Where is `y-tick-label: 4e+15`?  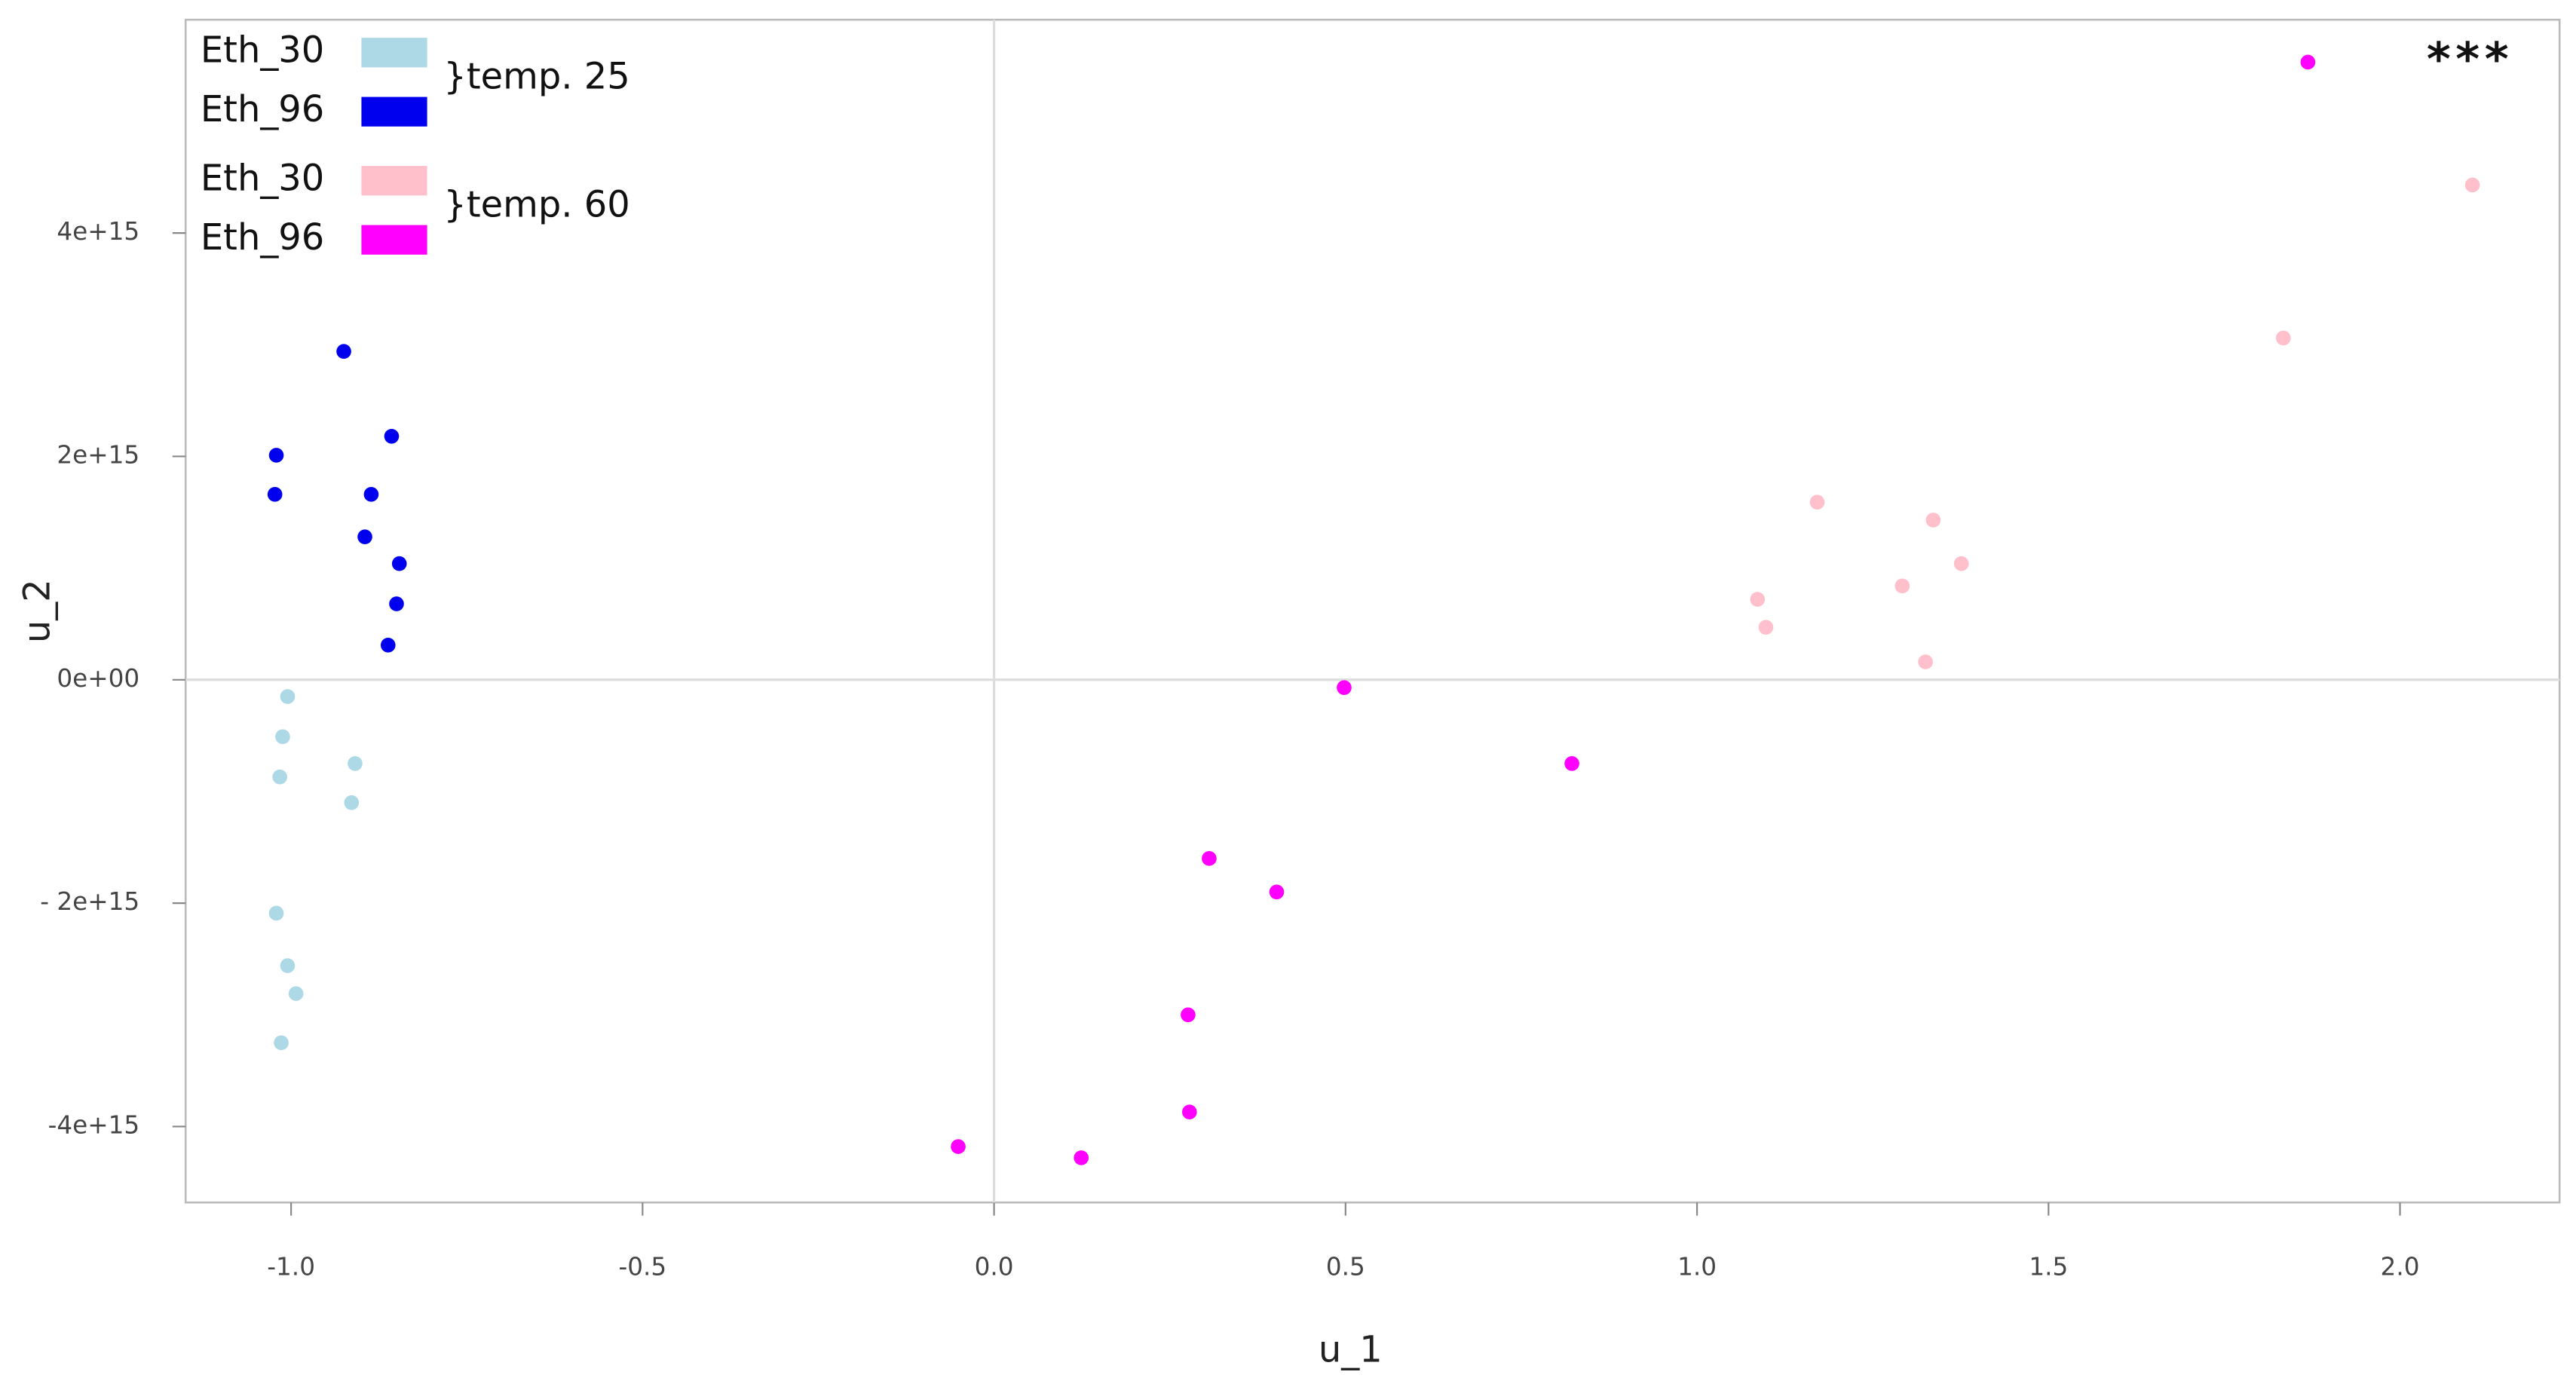 y-tick-label: 4e+15 is located at coordinates (98, 231).